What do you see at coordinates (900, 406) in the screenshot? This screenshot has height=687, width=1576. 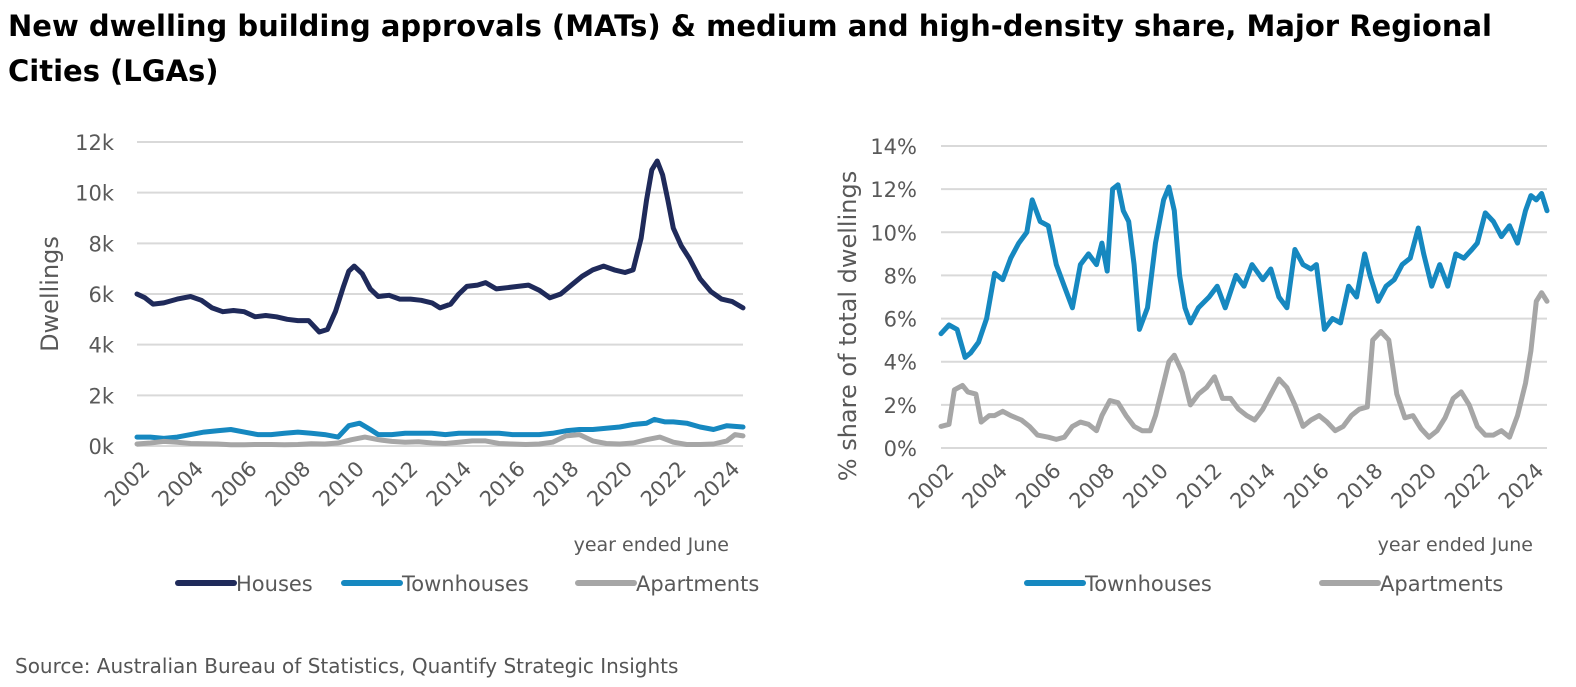 I see `y-tick-label: 2%` at bounding box center [900, 406].